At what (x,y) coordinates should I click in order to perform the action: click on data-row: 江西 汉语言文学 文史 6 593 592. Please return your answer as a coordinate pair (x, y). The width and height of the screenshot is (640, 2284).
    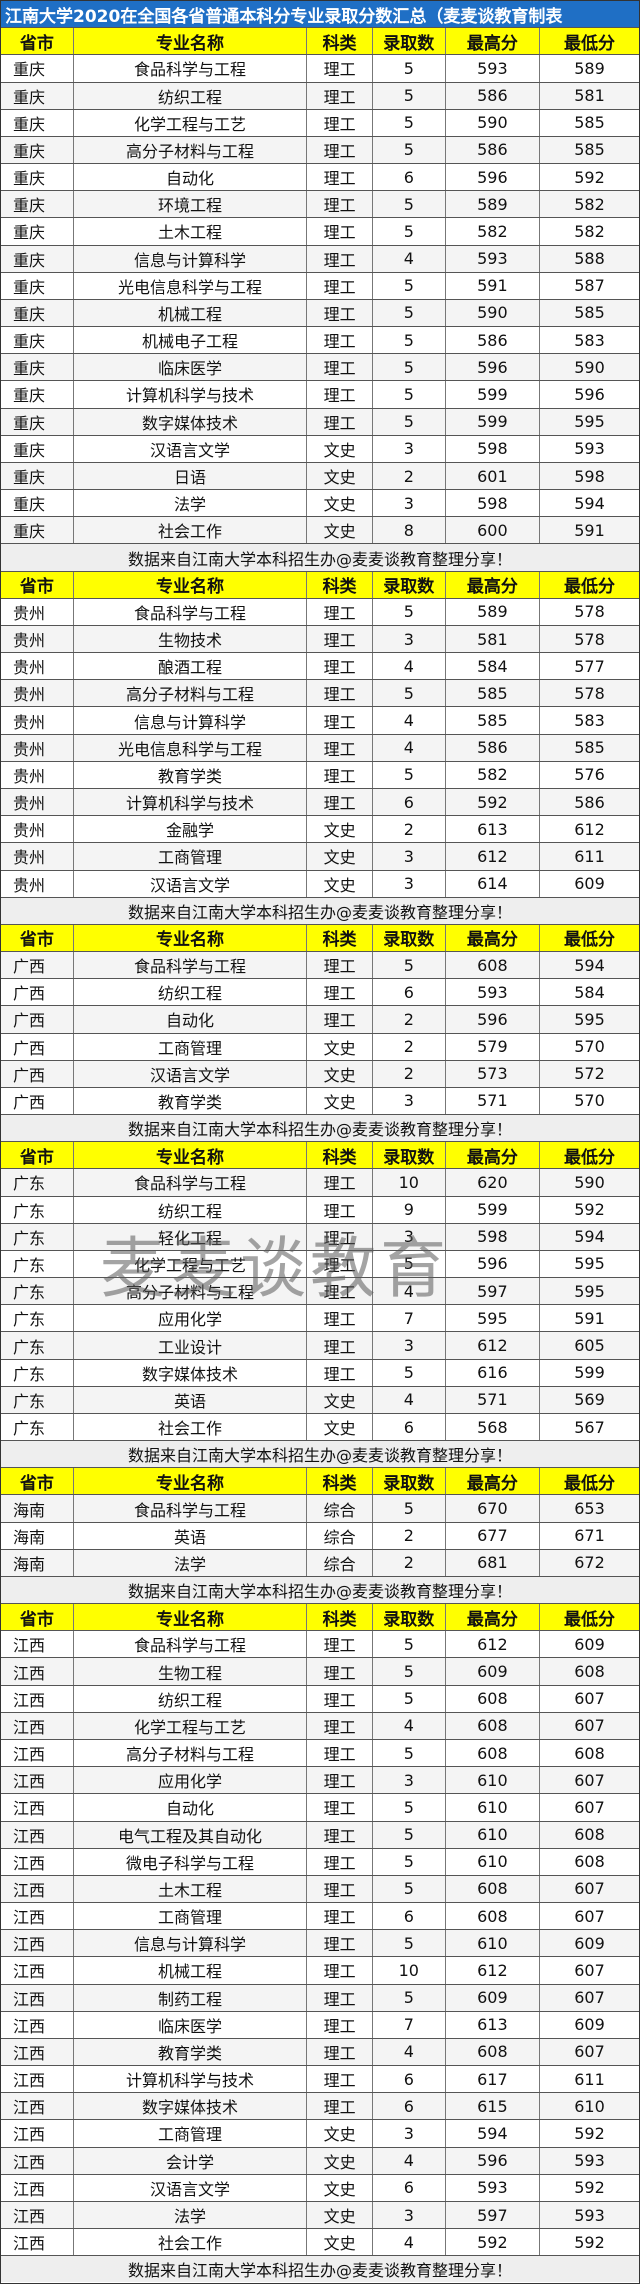
    Looking at the image, I should click on (320, 2188).